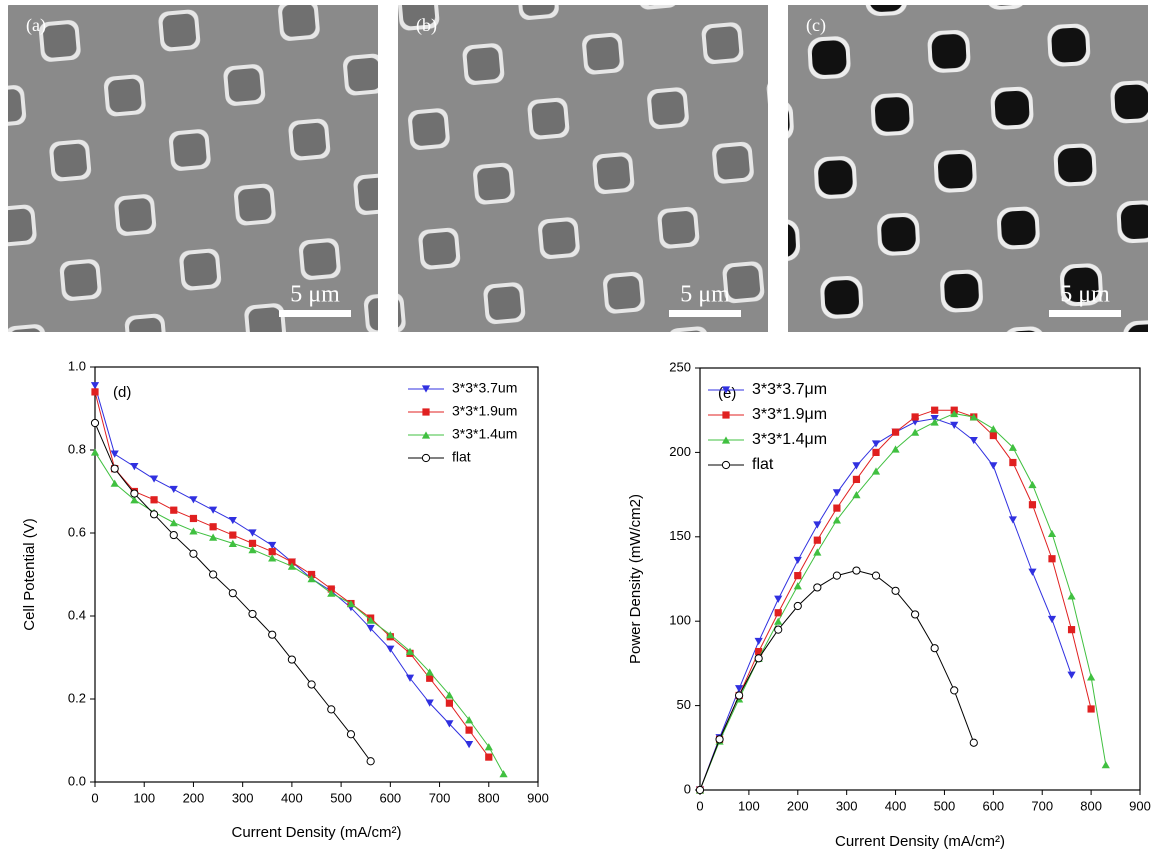 The width and height of the screenshot is (1151, 857). I want to click on y-tick-label: 200, so click(680, 451).